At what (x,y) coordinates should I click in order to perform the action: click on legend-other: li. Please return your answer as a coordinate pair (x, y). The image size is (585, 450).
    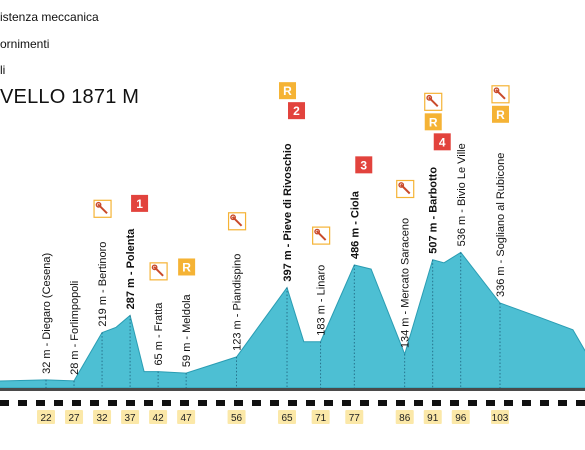
    Looking at the image, I should click on (3, 70).